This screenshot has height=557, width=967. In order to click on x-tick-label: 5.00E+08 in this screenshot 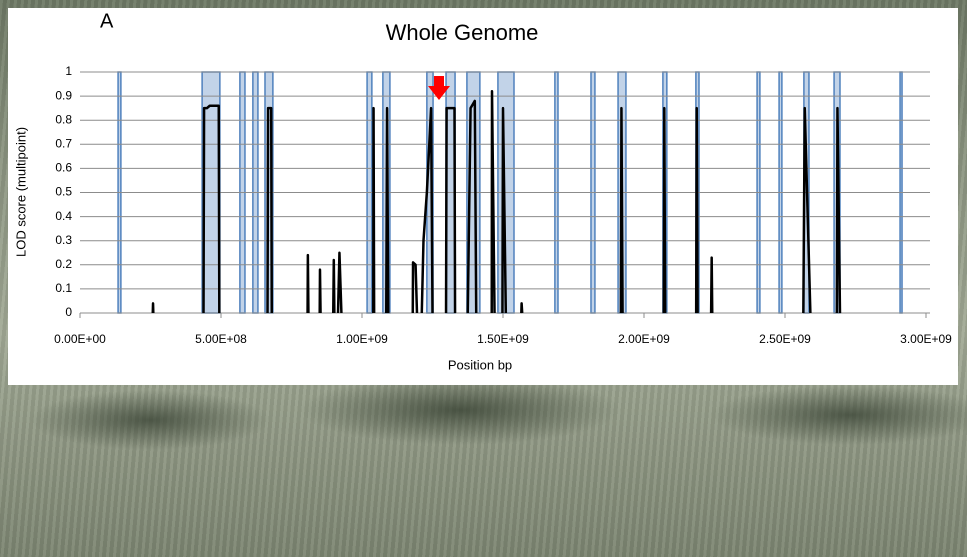, I will do `click(221, 339)`.